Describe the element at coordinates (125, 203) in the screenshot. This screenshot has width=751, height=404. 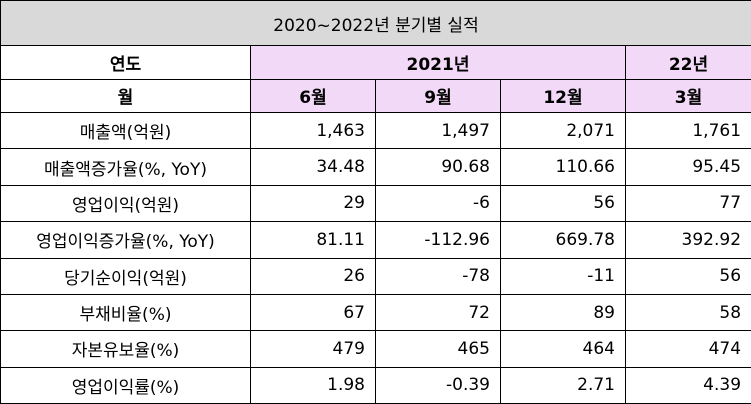
I see `row-label: 영업이익(억원)` at that location.